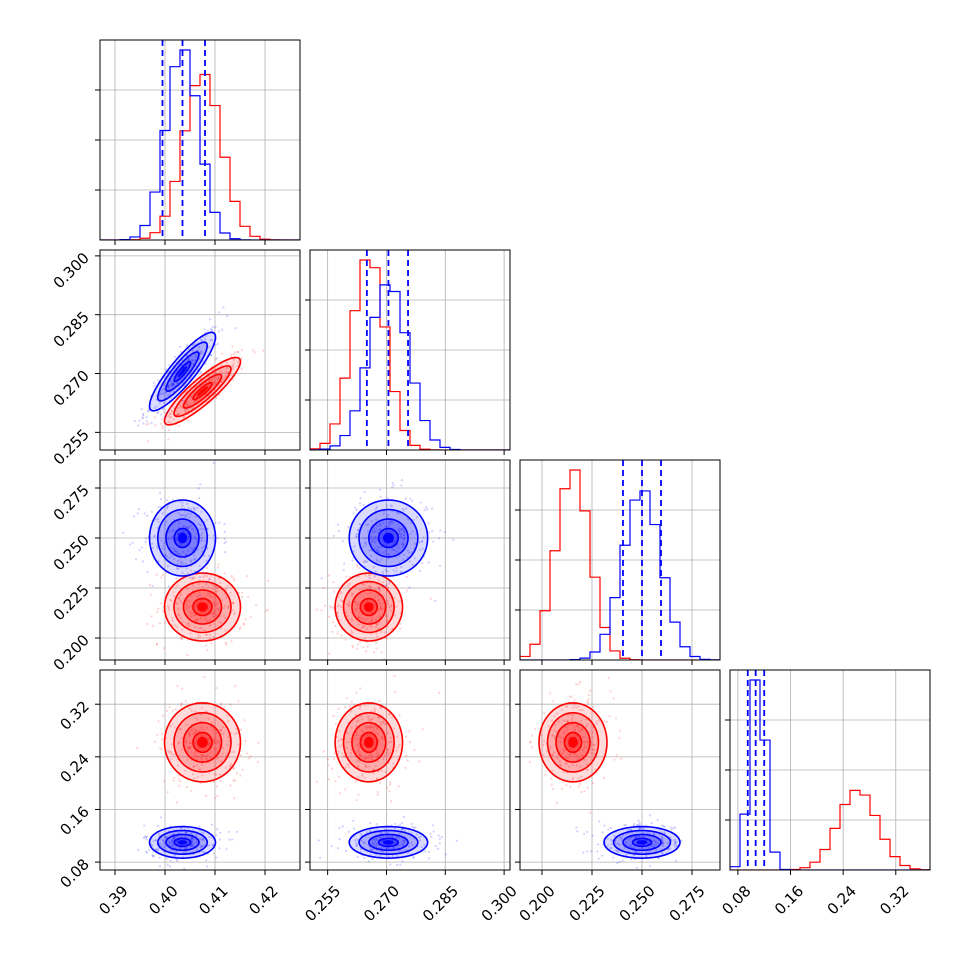 The width and height of the screenshot is (970, 970). I want to click on histogram-red, so click(410, 354).